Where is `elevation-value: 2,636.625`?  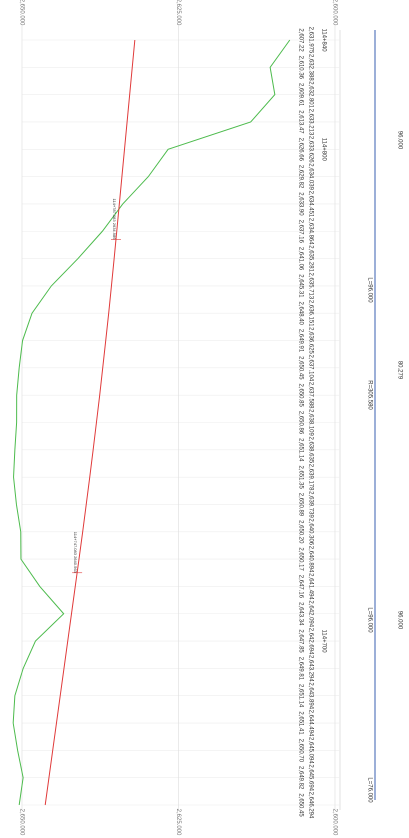
elevation-value: 2,636.625 is located at coordinates (310, 340).